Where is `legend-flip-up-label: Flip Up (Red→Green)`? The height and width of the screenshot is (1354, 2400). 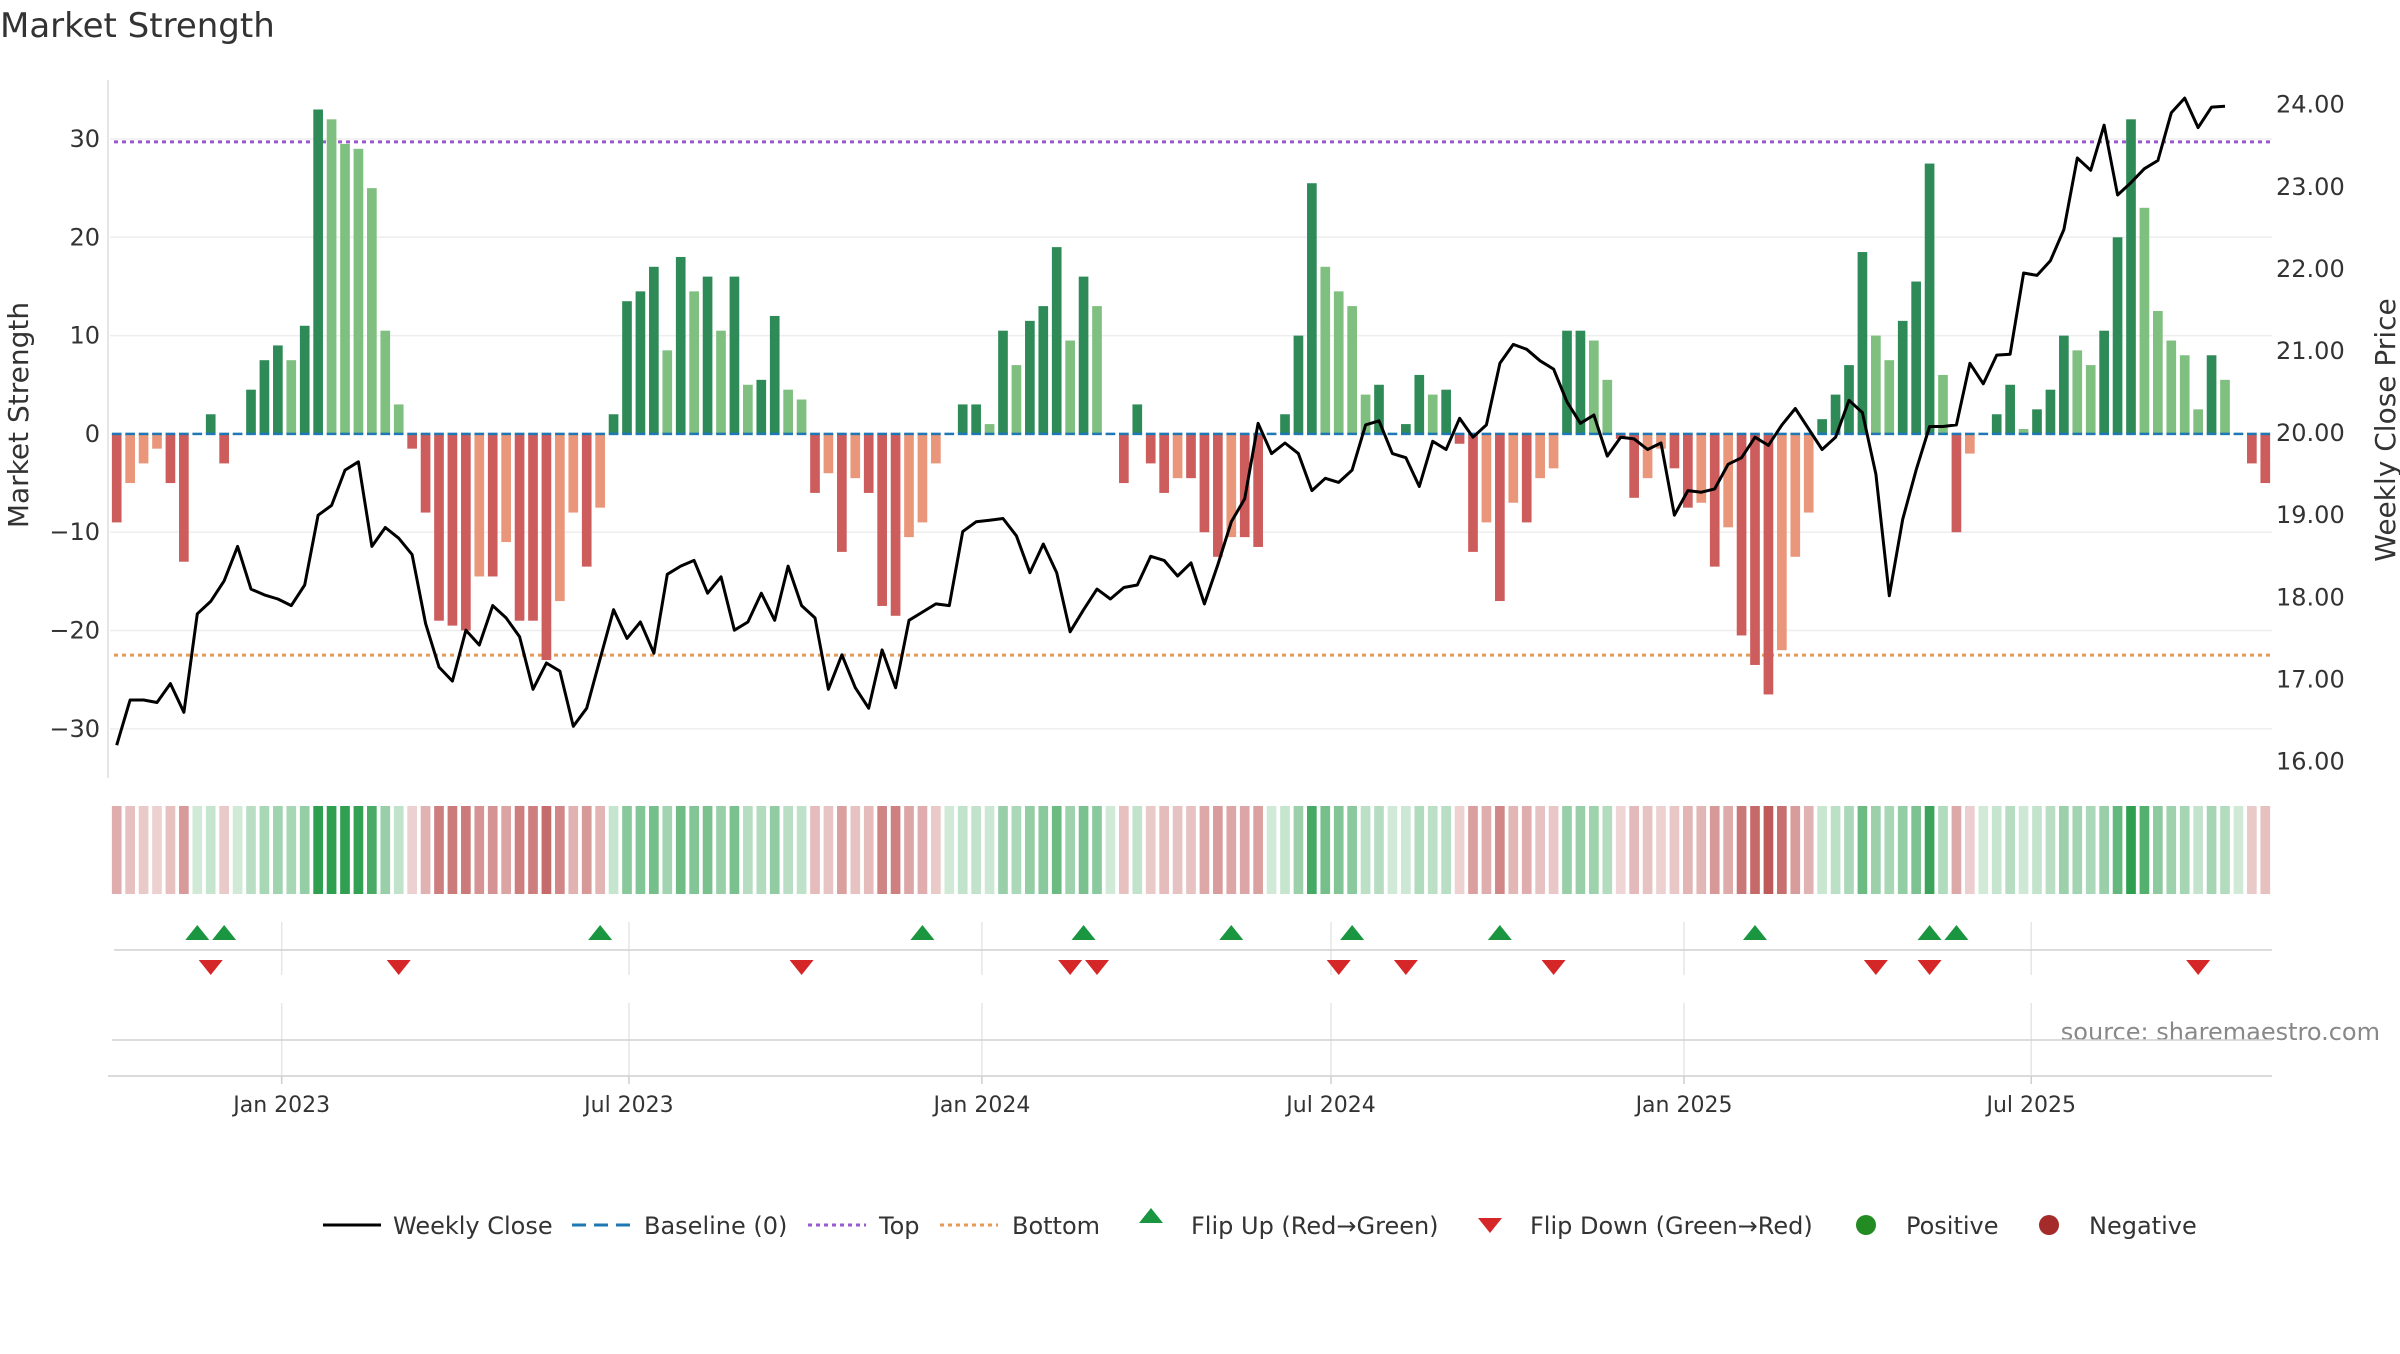 legend-flip-up-label: Flip Up (Red→Green) is located at coordinates (1315, 1226).